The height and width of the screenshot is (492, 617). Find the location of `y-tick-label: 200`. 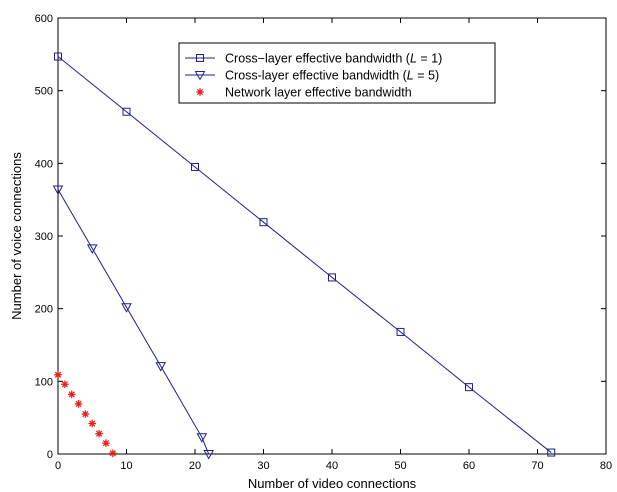

y-tick-label: 200 is located at coordinates (44, 310).